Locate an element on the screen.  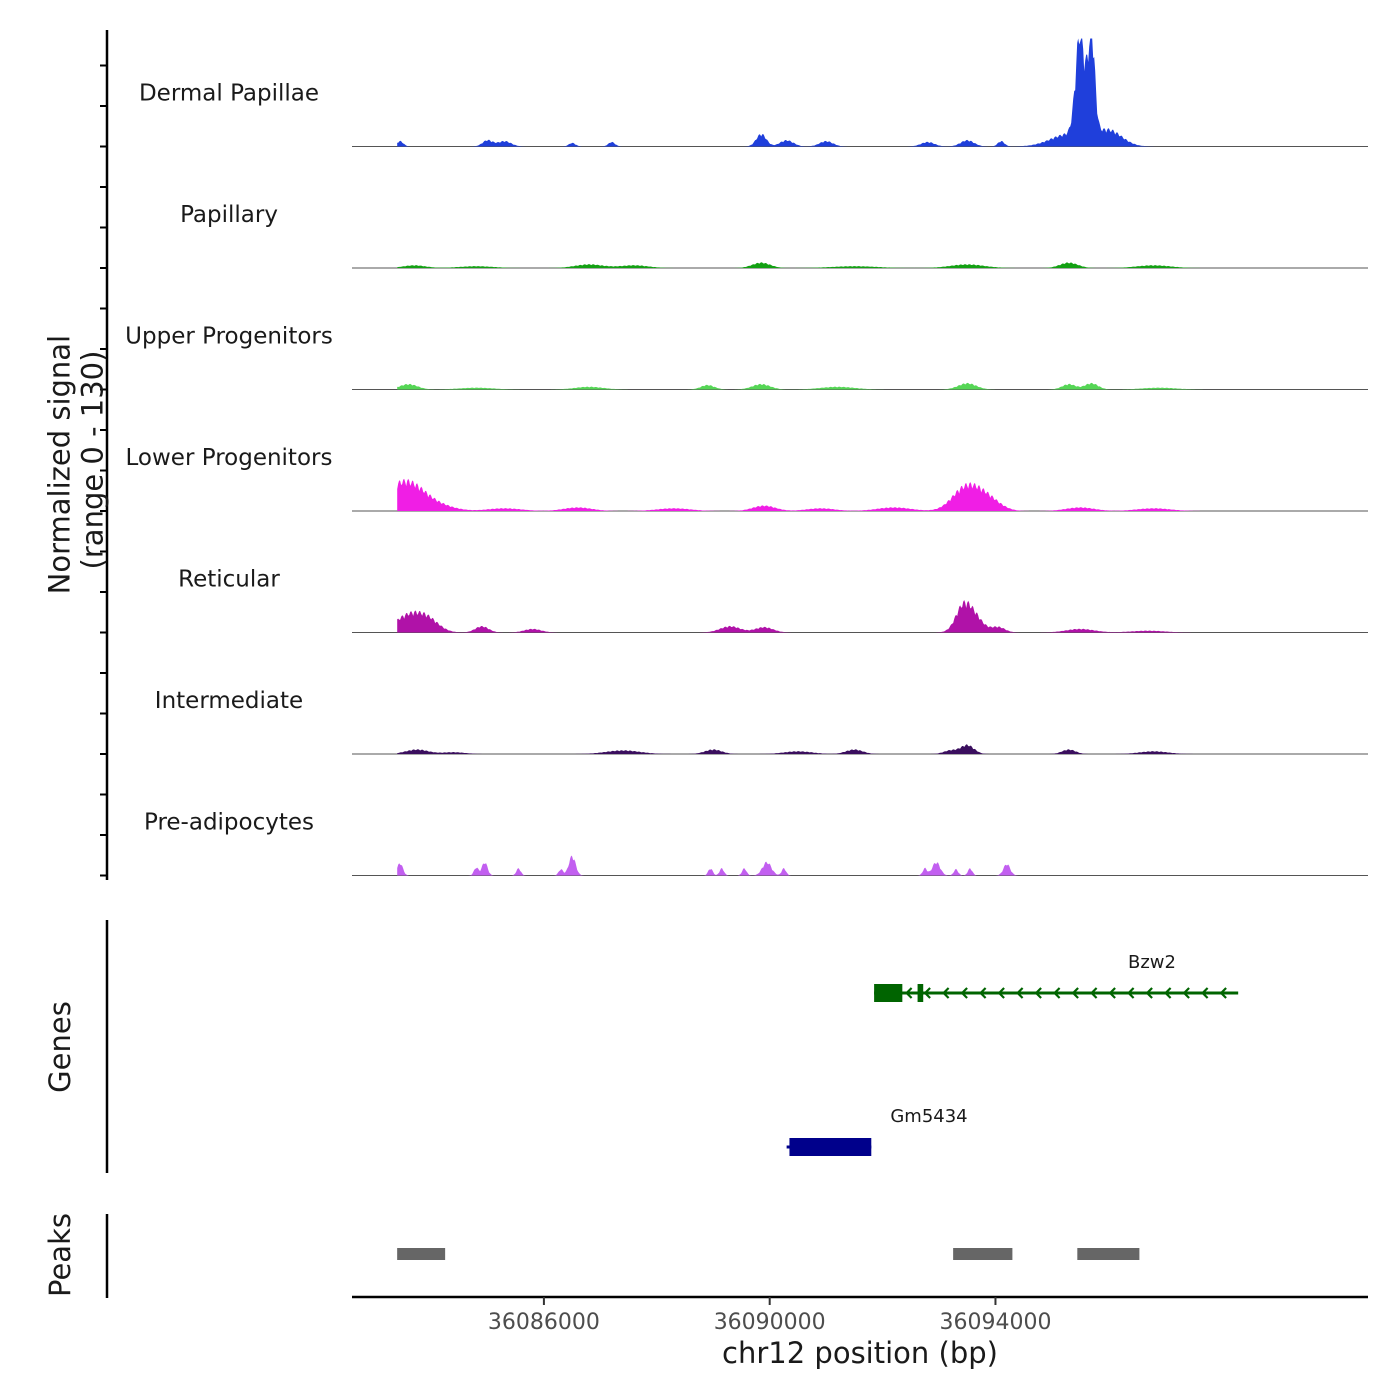
track-lower-progenitors: Lower Progenitors is located at coordinates (747, 478).